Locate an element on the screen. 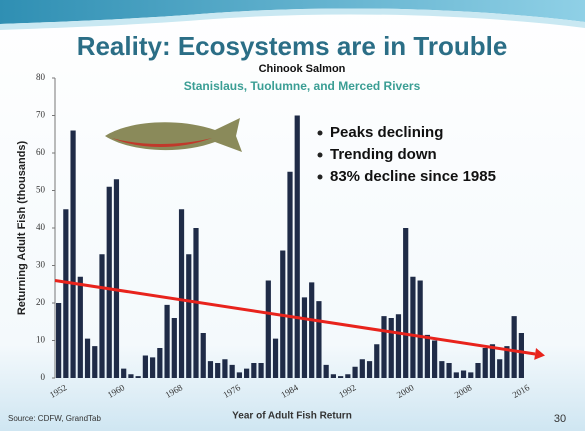  fish is located at coordinates (173, 135).